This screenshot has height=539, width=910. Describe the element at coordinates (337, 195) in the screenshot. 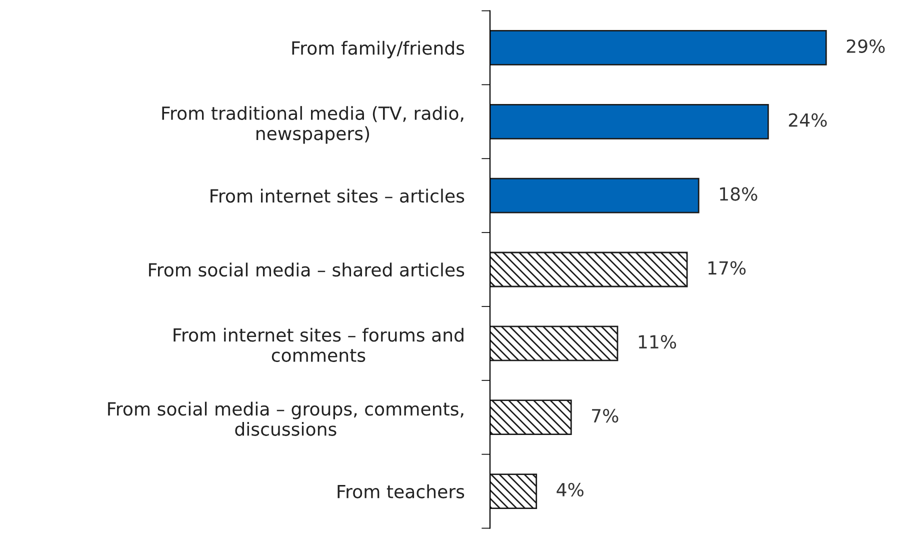

I see `y-tick-label: From internet sites – articles` at that location.